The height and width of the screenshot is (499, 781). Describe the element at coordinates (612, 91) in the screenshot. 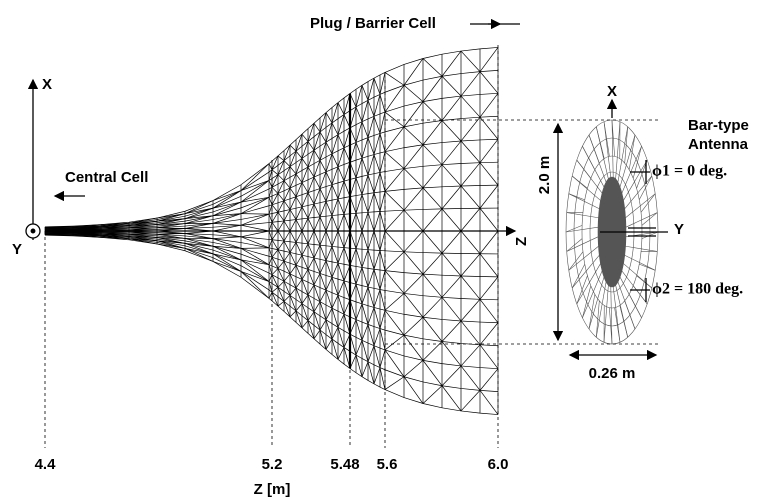

I see `ant-x: X` at that location.